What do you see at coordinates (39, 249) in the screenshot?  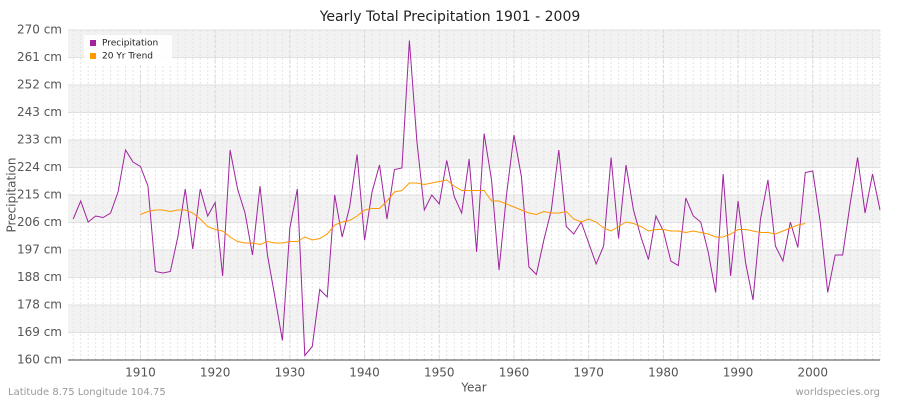 I see `y-tick-label: 197 cm` at bounding box center [39, 249].